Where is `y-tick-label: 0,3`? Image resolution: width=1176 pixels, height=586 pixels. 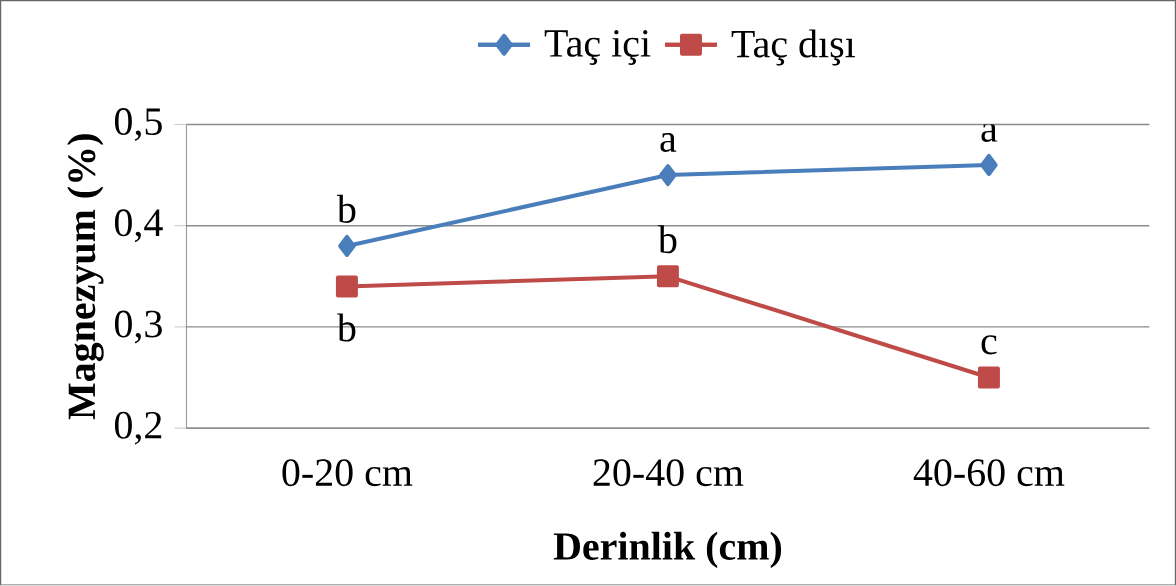 y-tick-label: 0,3 is located at coordinates (138, 327).